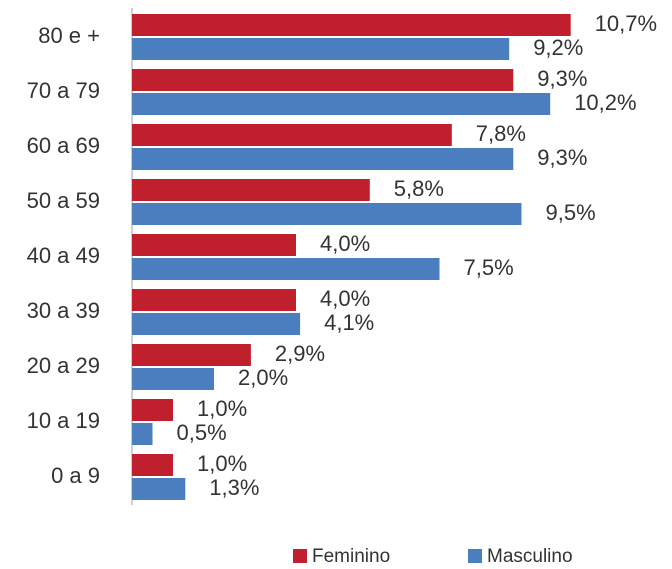 This screenshot has height=569, width=672. What do you see at coordinates (349, 322) in the screenshot?
I see `data-label: 4,1%` at bounding box center [349, 322].